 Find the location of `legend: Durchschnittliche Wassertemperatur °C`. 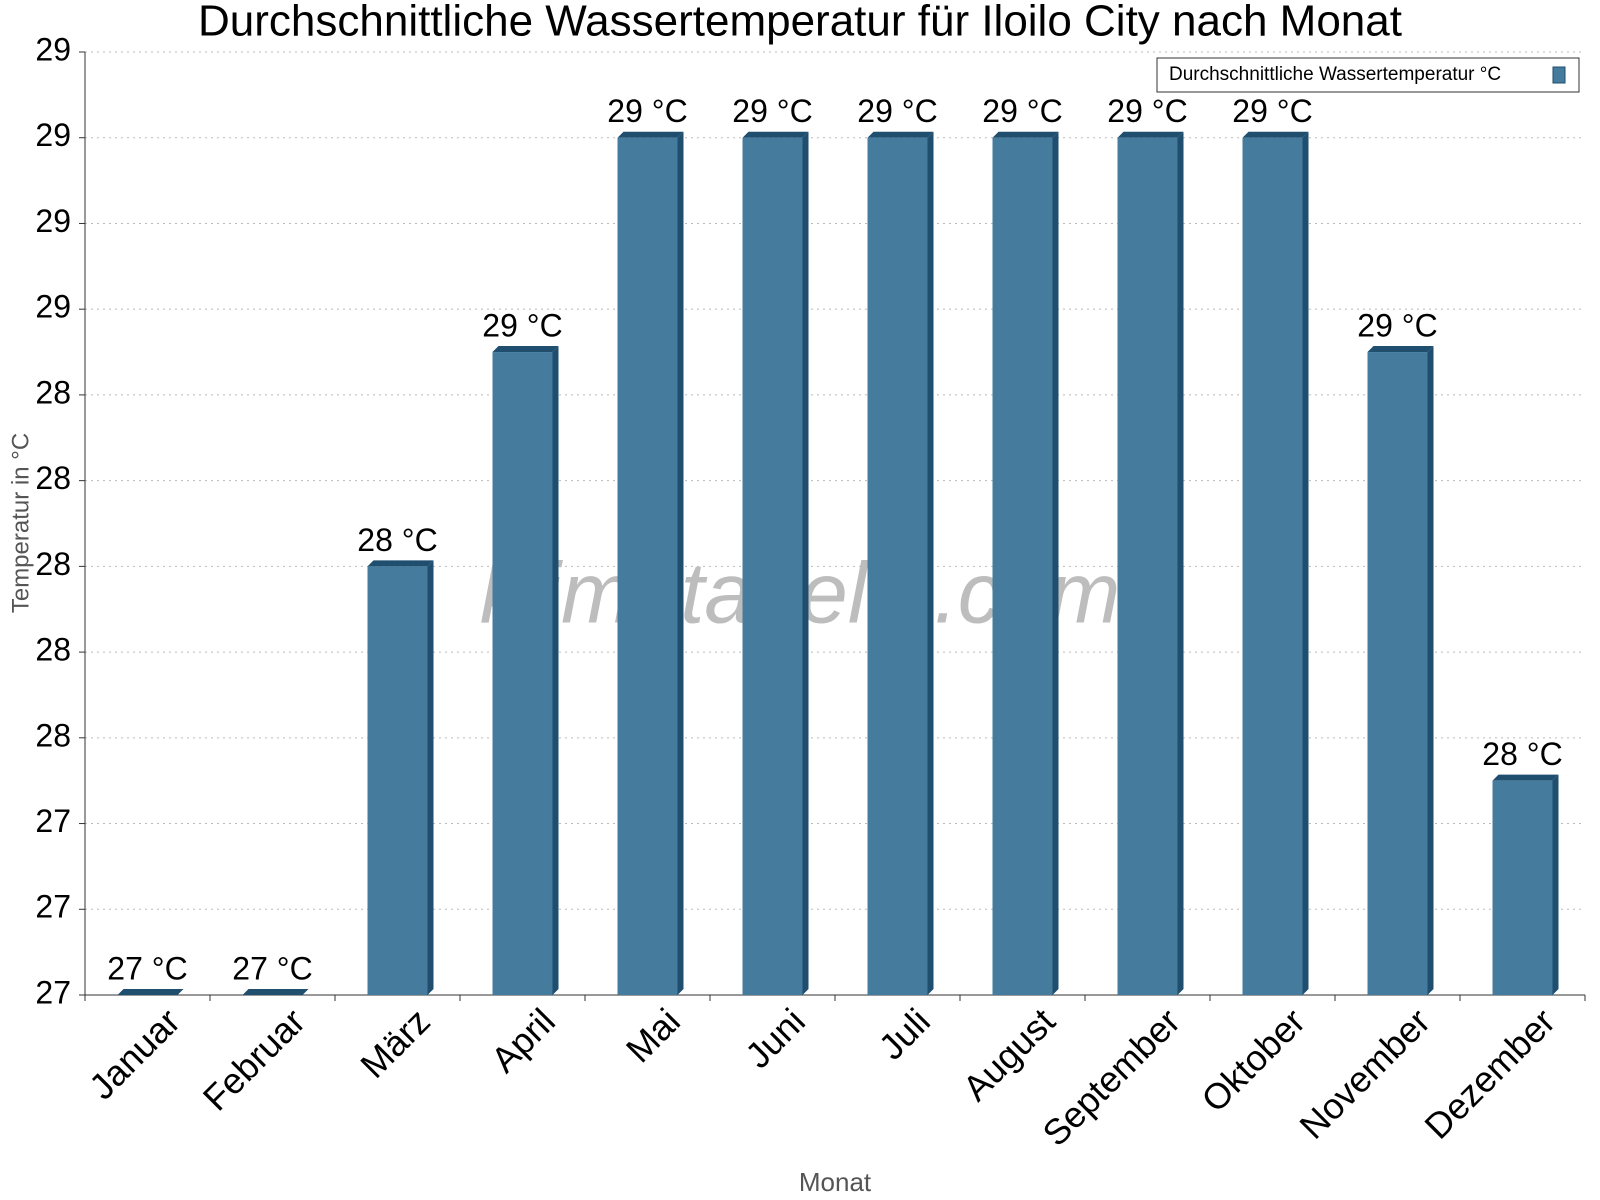

legend: Durchschnittliche Wassertemperatur °C is located at coordinates (1368, 75).